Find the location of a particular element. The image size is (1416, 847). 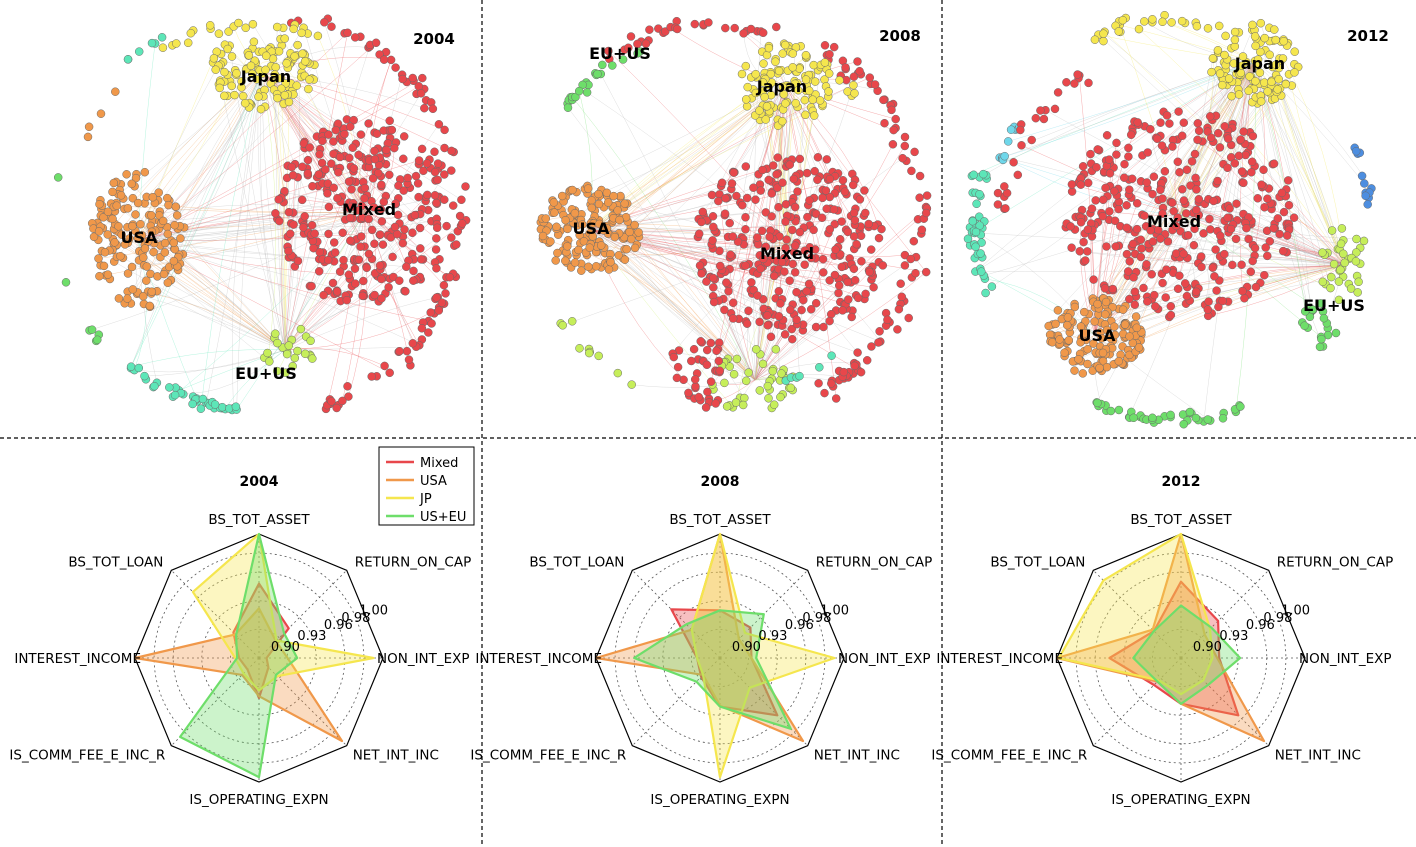

radar-axis-label: BS_TOT_ASSET is located at coordinates (1181, 520).